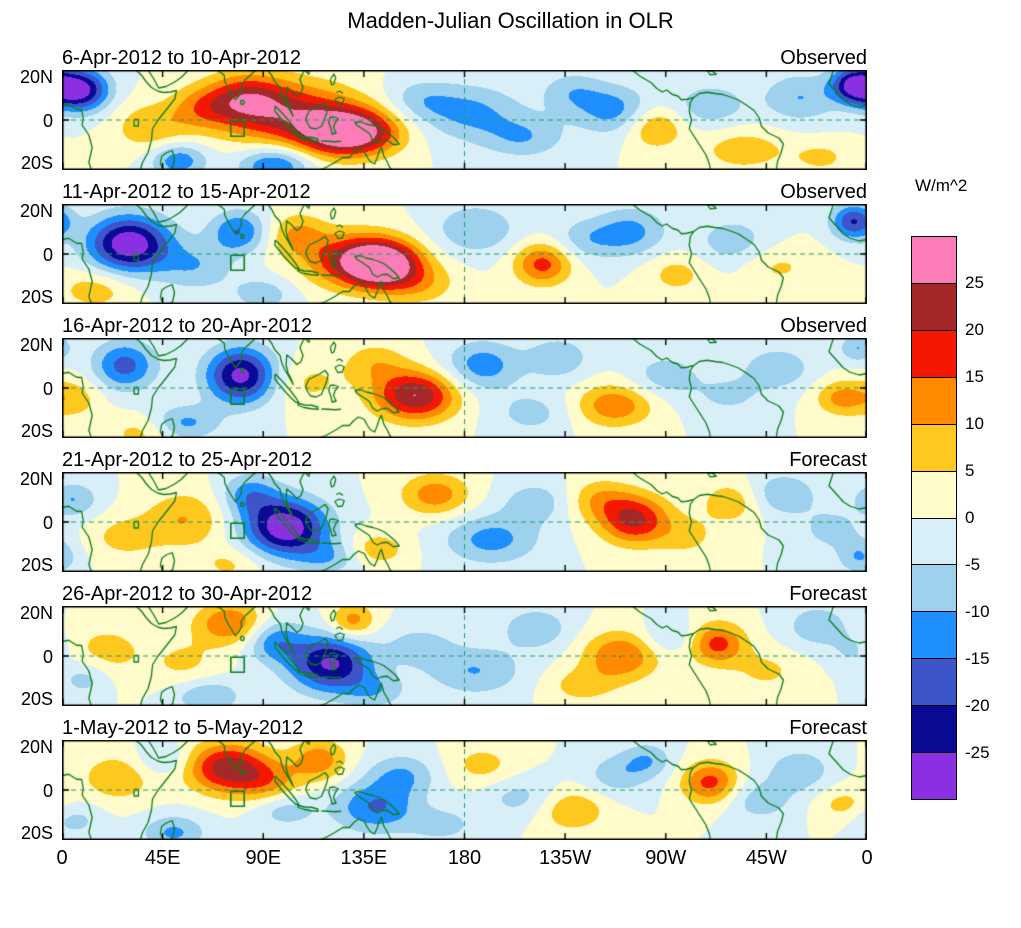 This screenshot has height=928, width=1021. I want to click on x-axis-labels: 0 45E 90E 135E 180 135W 90W 45W 0, so click(464, 857).